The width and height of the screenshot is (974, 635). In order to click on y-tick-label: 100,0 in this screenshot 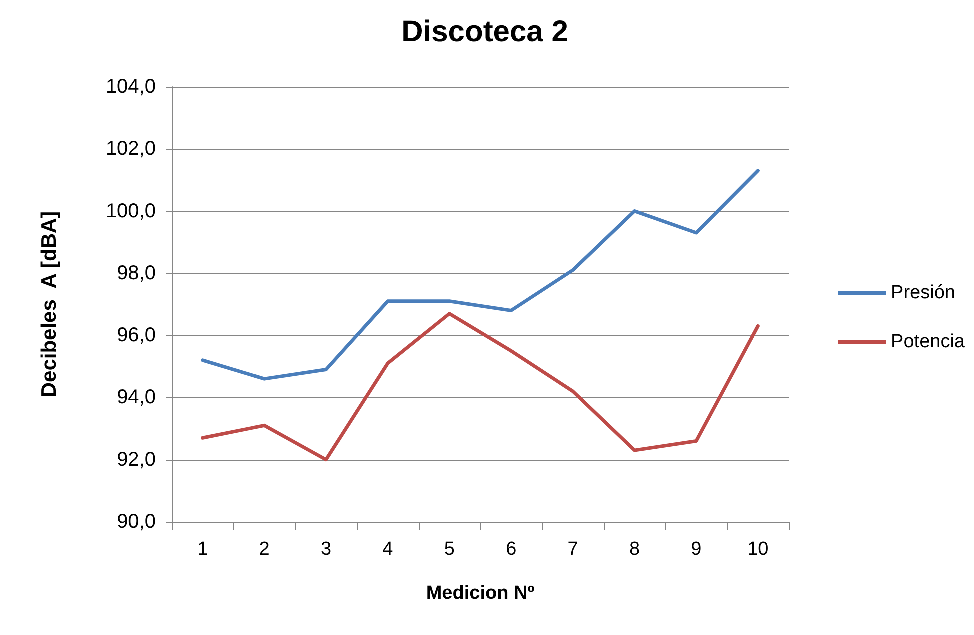, I will do `click(131, 211)`.